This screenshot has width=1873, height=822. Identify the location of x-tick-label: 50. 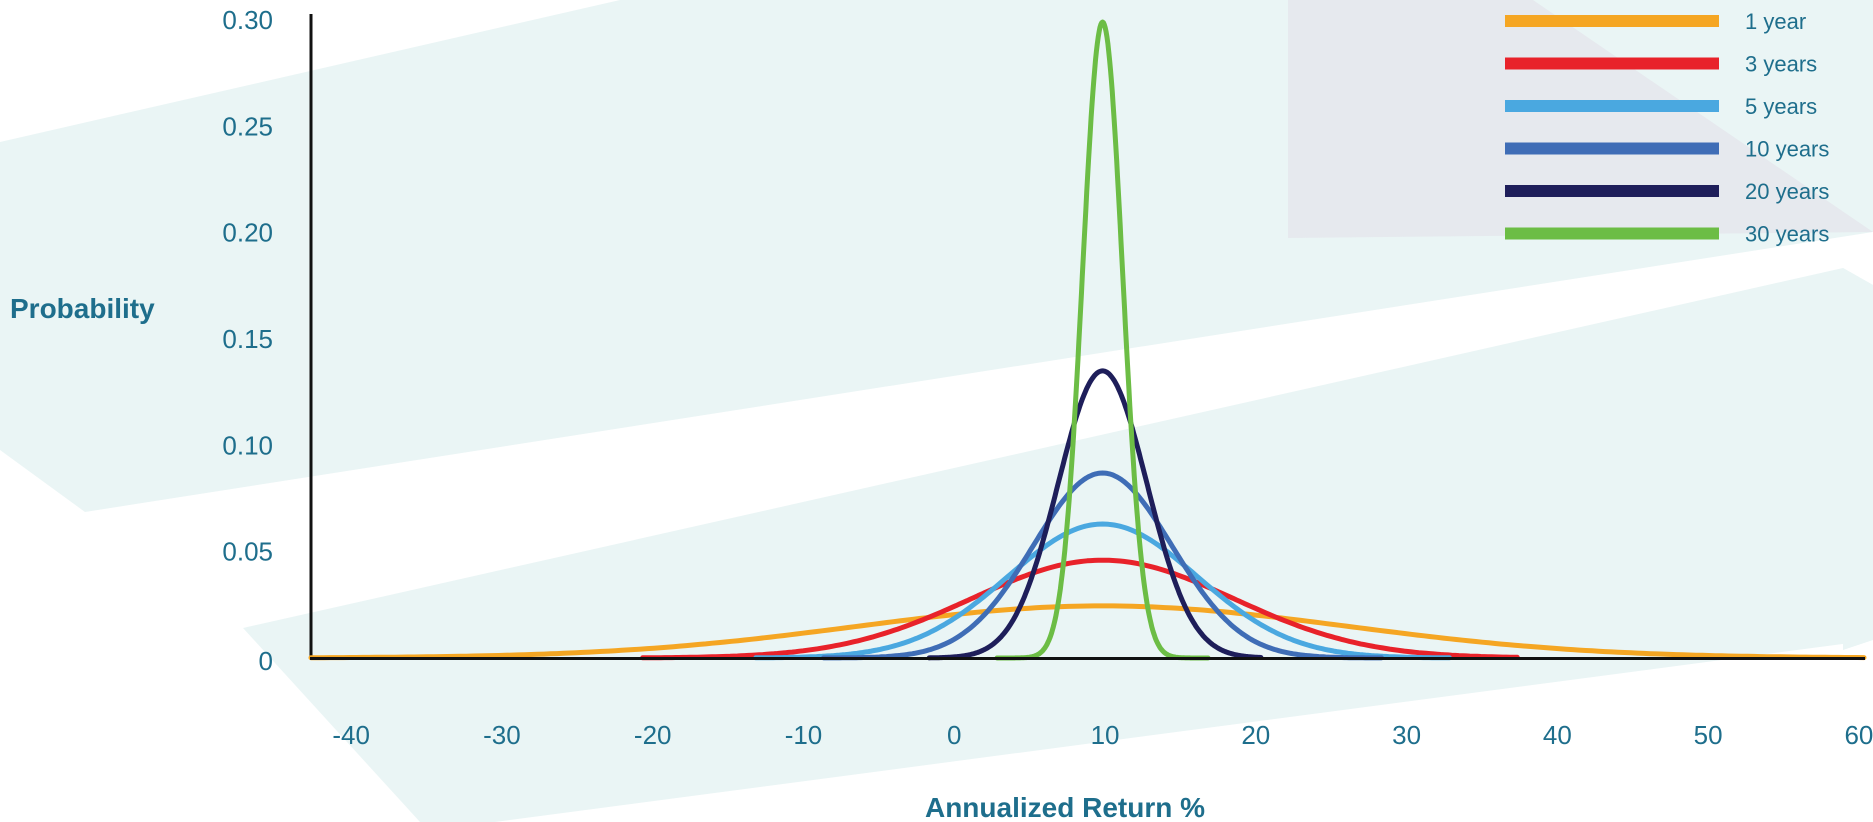
(1708, 735).